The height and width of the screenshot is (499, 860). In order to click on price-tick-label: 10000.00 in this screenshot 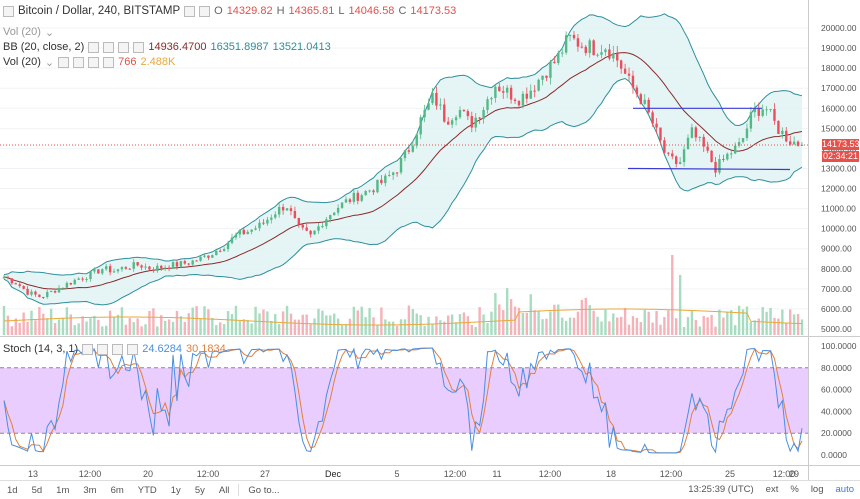, I will do `click(839, 229)`.